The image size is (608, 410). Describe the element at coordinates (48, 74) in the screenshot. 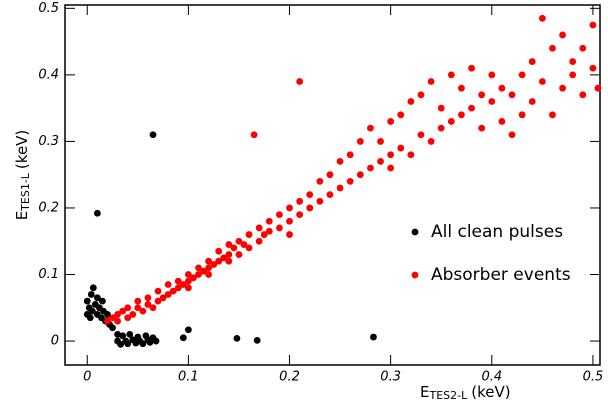

I see `y-tick-label: 0.4` at that location.